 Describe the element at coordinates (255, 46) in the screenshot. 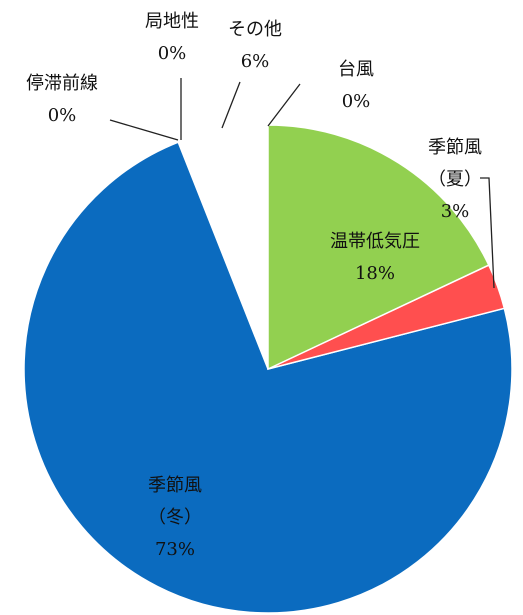

I see `slice-label: その他 6%` at that location.